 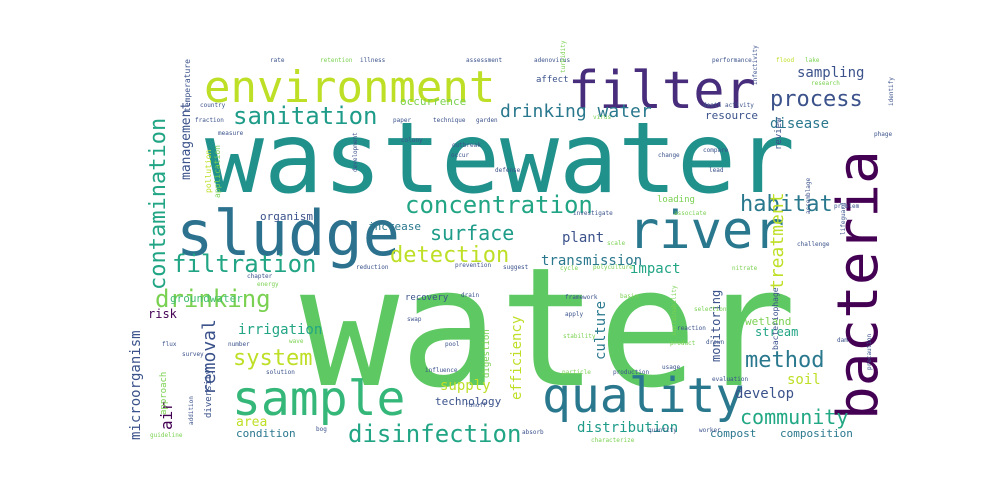 What do you see at coordinates (288, 233) in the screenshot?
I see `word-sludge: sludge` at bounding box center [288, 233].